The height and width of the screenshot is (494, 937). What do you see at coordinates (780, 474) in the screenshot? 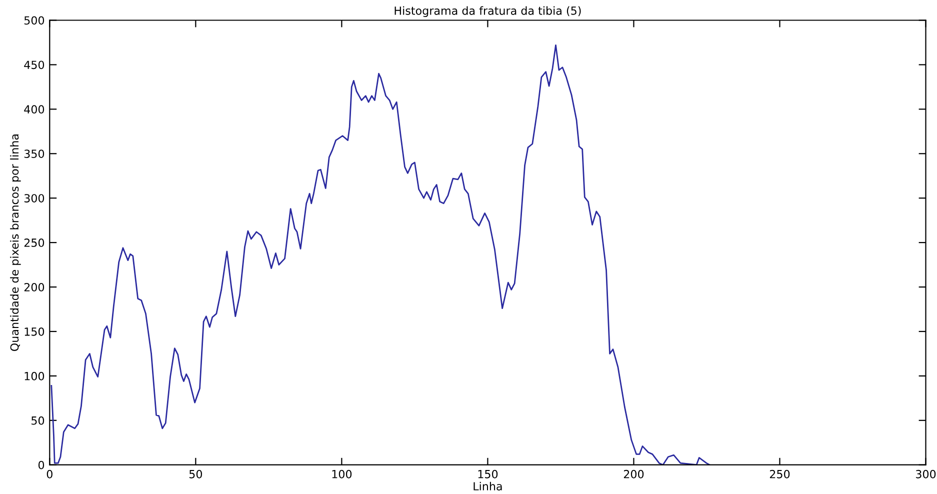
I see `x-tick-label: 250` at bounding box center [780, 474].